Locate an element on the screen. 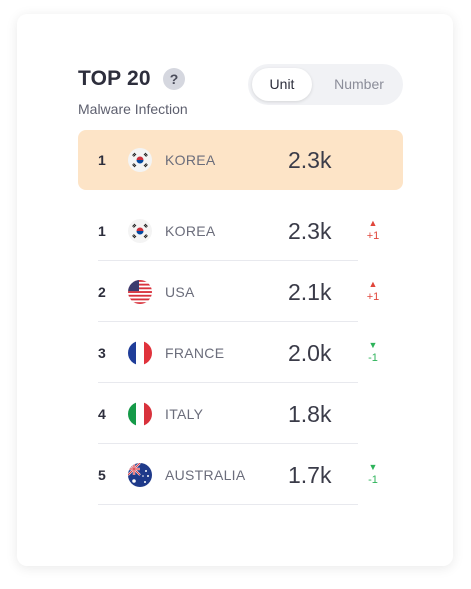  rank-number: 3 is located at coordinates (102, 353).